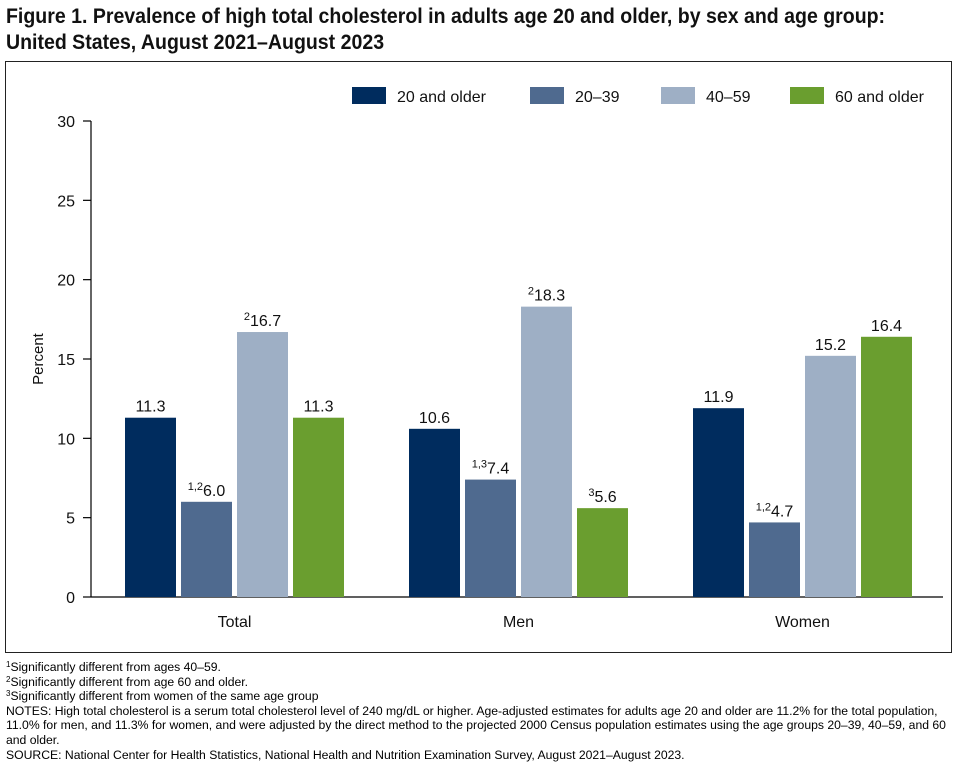  I want to click on bar-value-number: 7.4, so click(498, 469).